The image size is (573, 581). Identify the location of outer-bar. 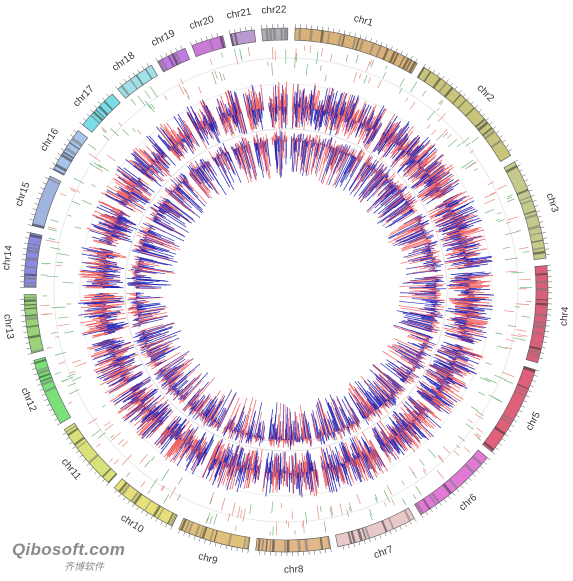
(454, 197).